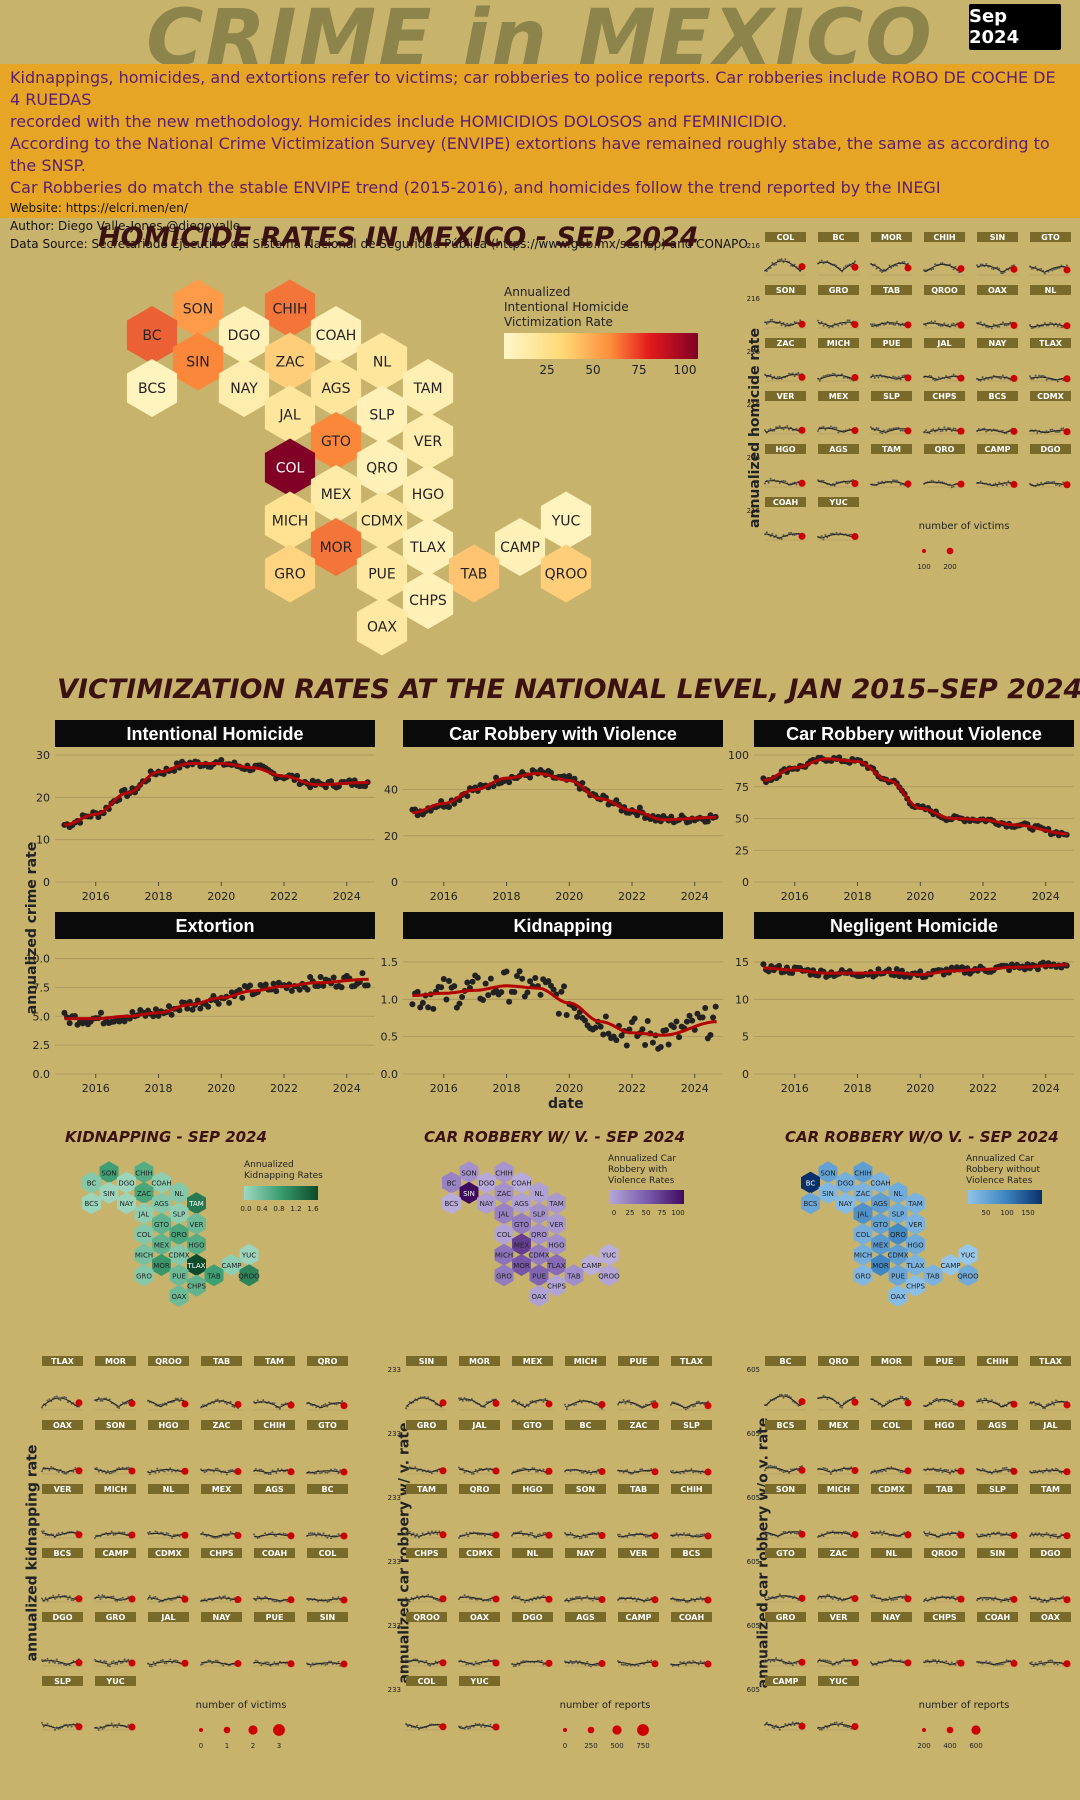 This screenshot has height=1800, width=1080. What do you see at coordinates (586, 1553) in the screenshot?
I see `carv-facet-label: NAY` at bounding box center [586, 1553].